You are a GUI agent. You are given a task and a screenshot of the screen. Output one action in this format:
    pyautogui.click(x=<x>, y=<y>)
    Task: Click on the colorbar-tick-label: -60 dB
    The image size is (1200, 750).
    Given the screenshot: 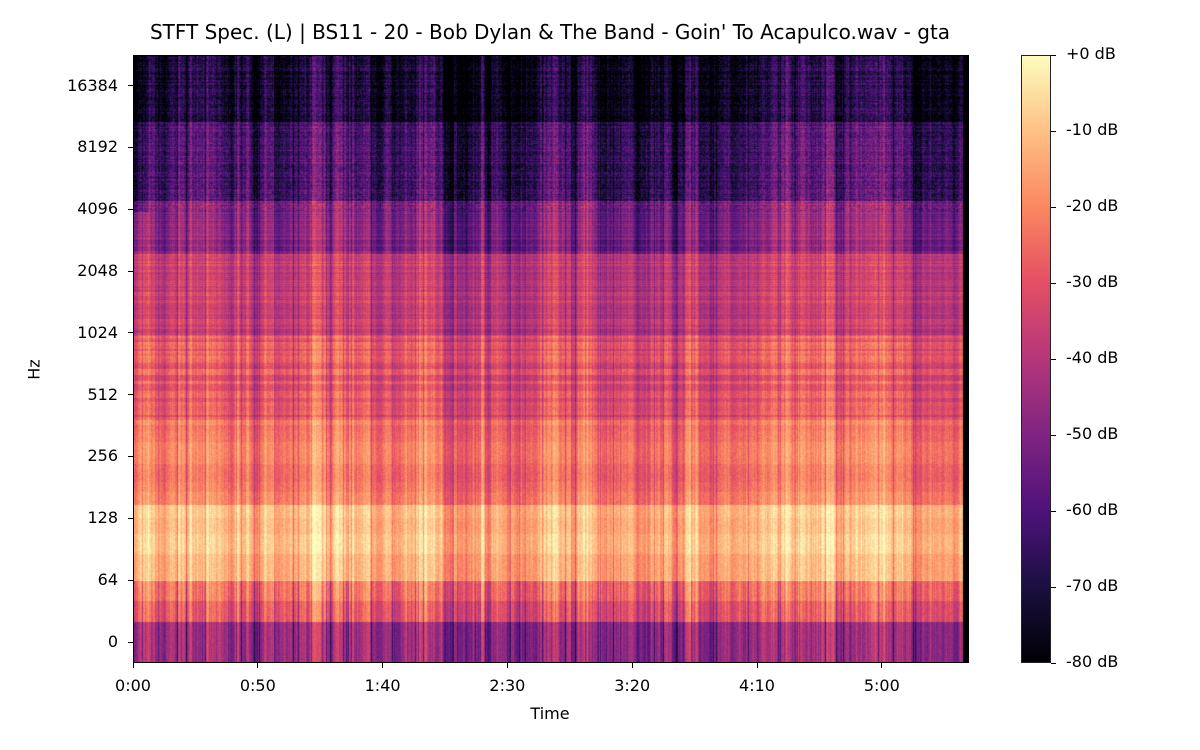 What is the action you would take?
    pyautogui.click(x=1092, y=509)
    